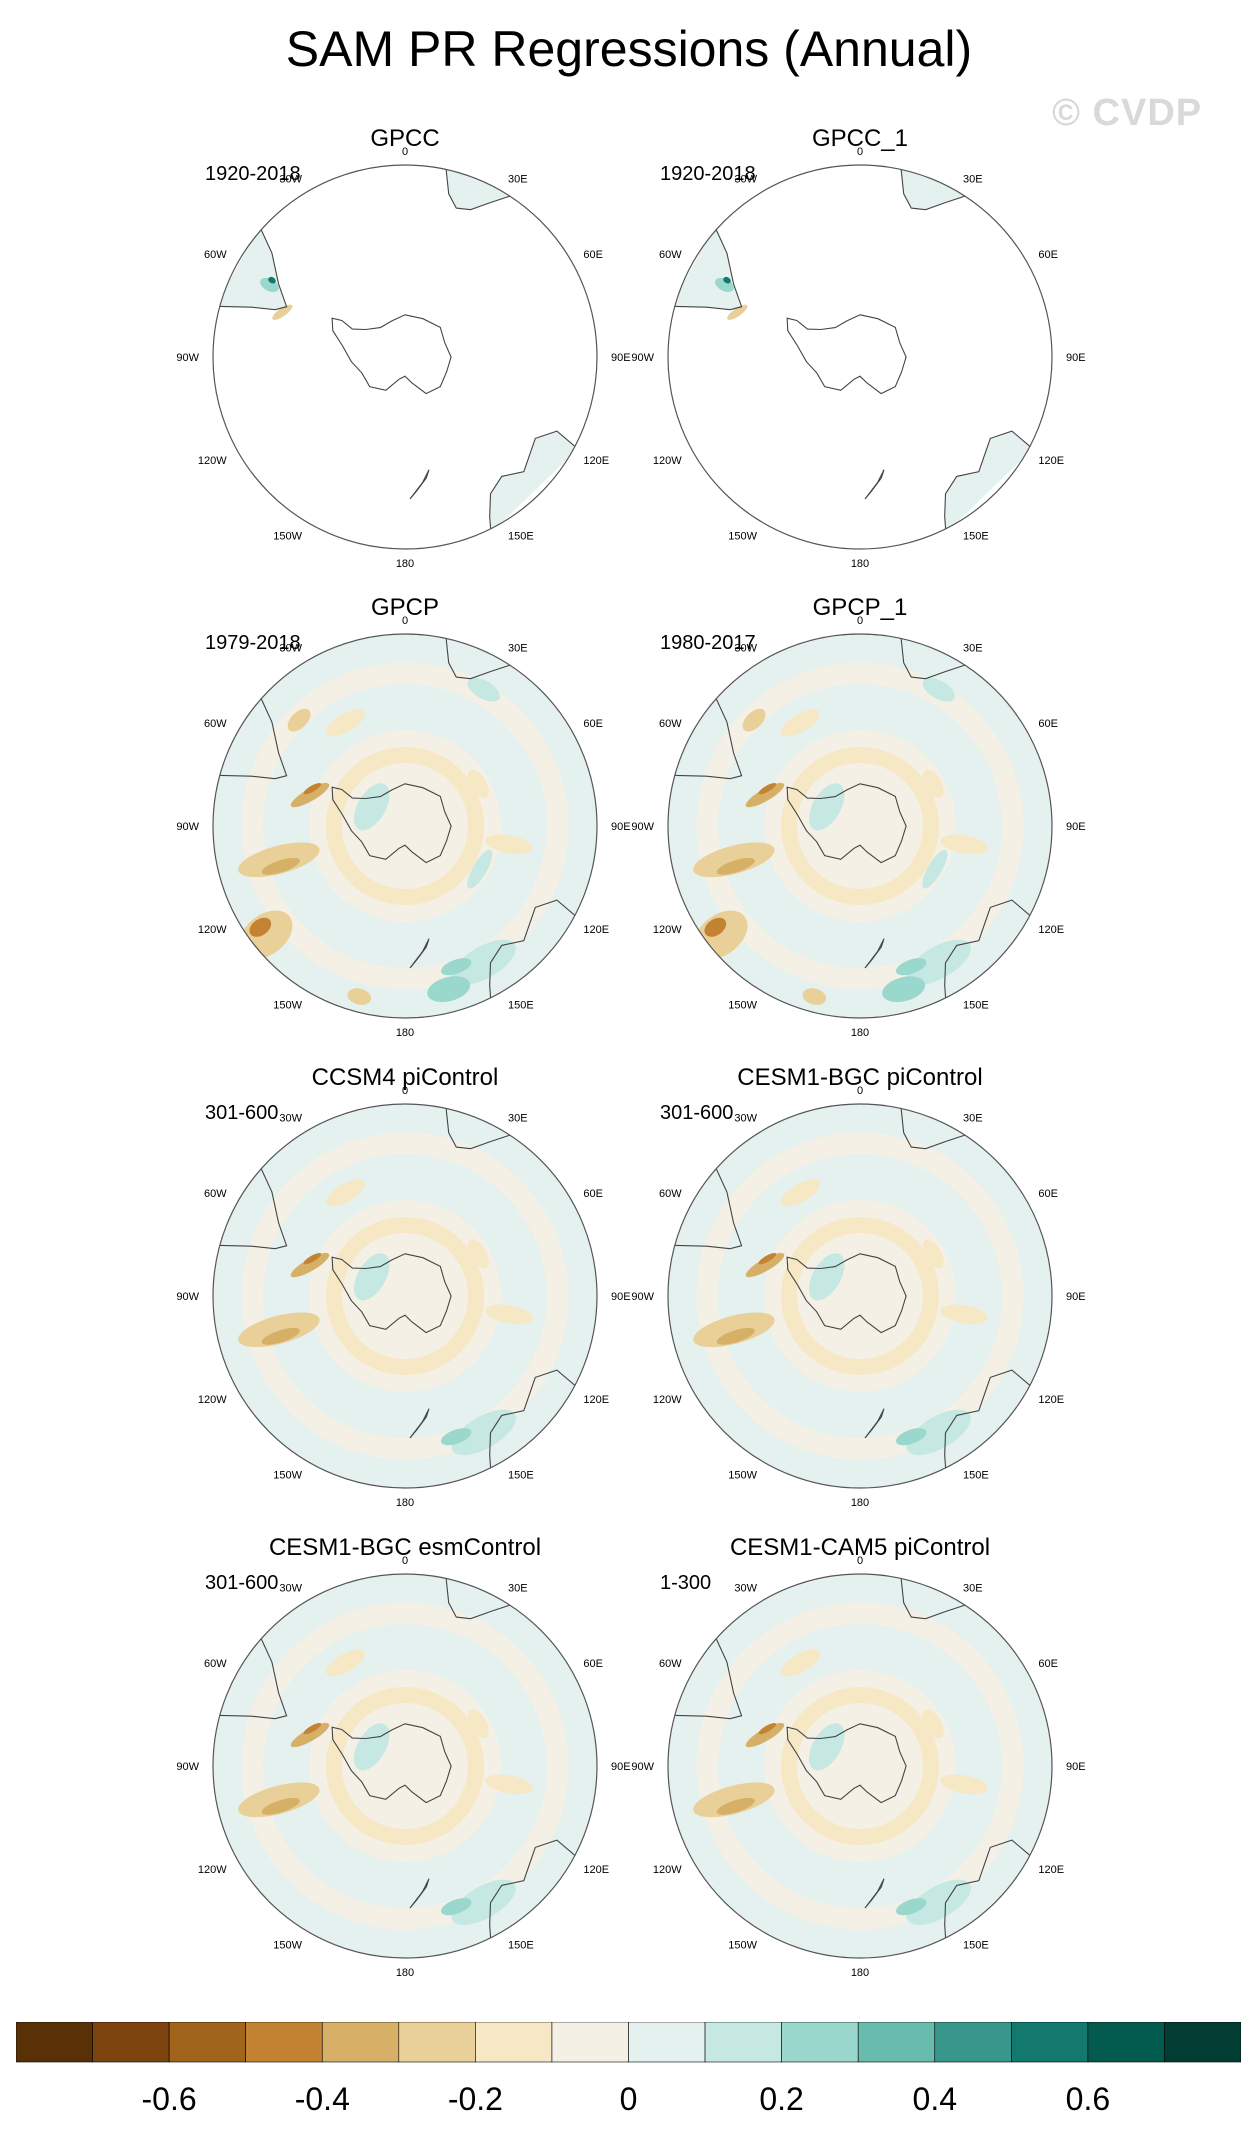  What do you see at coordinates (1127, 113) in the screenshot?
I see `watermark: © CVDP` at bounding box center [1127, 113].